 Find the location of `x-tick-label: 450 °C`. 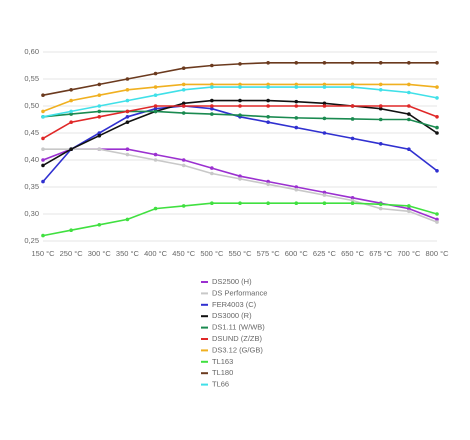

x-tick-label: 450 °C is located at coordinates (184, 253).